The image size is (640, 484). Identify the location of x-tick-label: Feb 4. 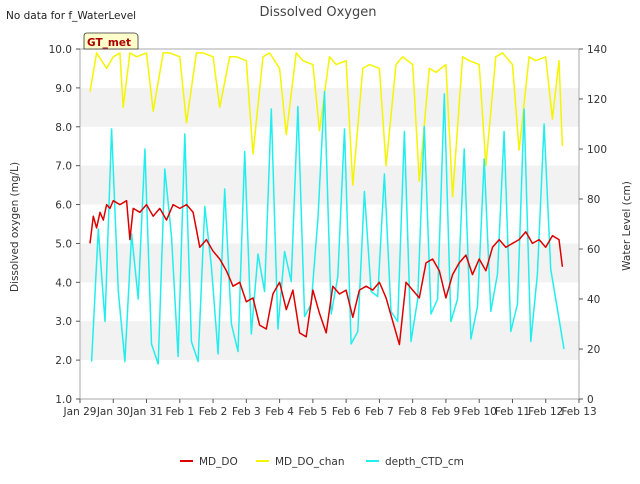
(279, 412).